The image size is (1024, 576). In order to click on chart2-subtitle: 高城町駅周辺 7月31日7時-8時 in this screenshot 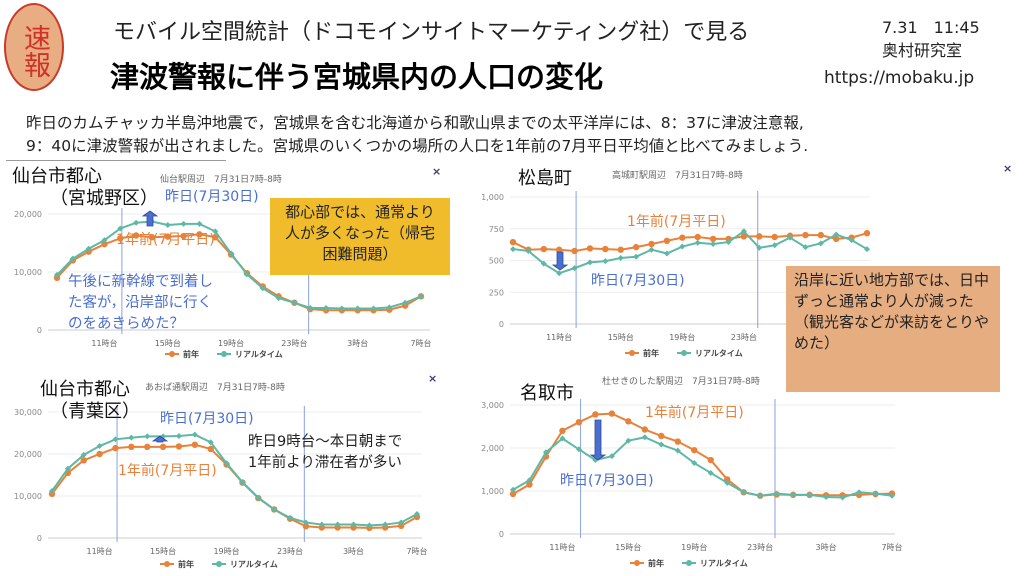, I will do `click(677, 176)`.